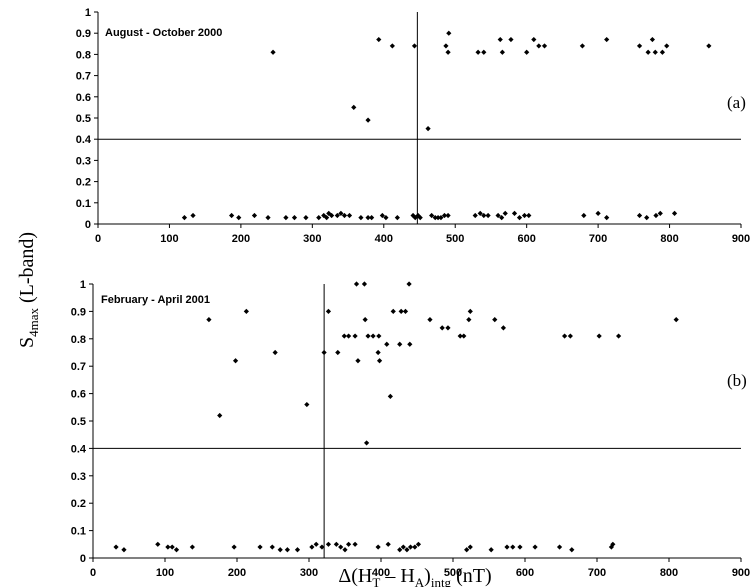  I want to click on x-axis-label: Δ(HT – HA)intg (nT), so click(414, 576).